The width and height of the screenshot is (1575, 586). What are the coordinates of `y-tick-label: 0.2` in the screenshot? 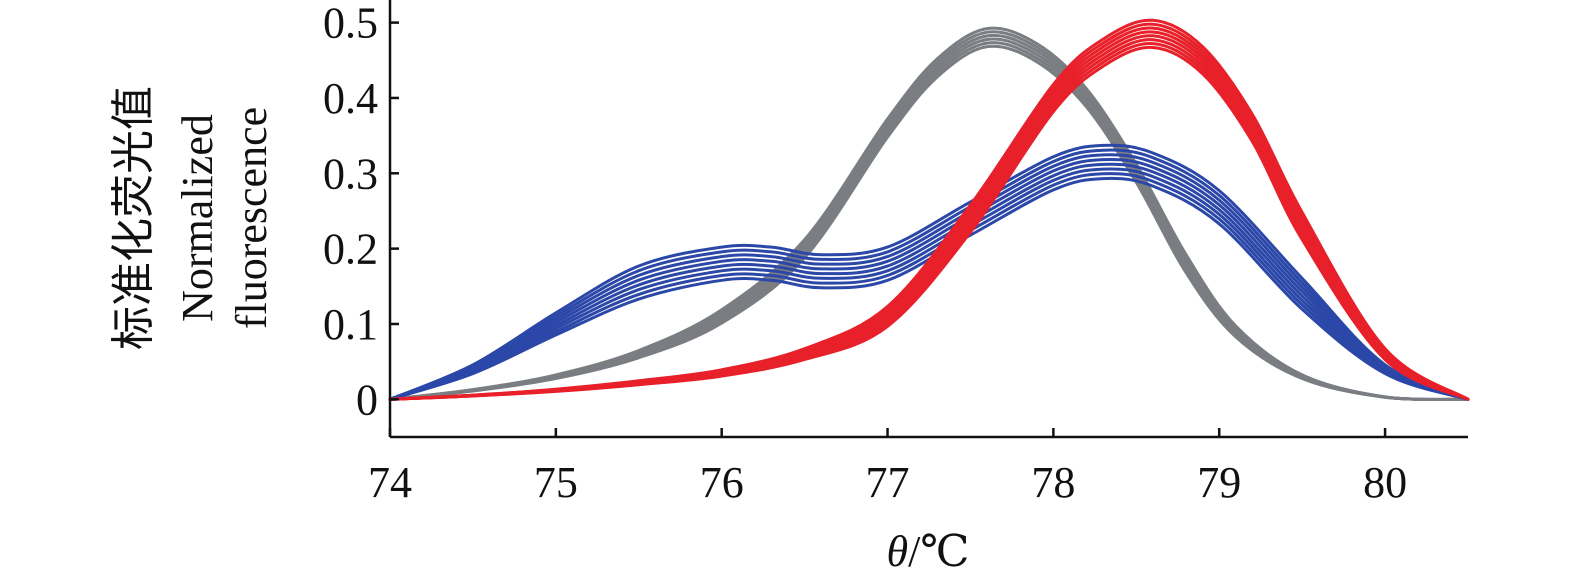 It's located at (350, 249).